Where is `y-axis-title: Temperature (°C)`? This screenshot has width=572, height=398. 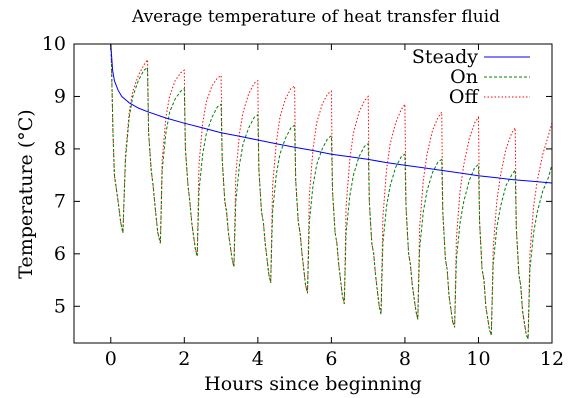
y-axis-title: Temperature (°C) is located at coordinates (26, 193).